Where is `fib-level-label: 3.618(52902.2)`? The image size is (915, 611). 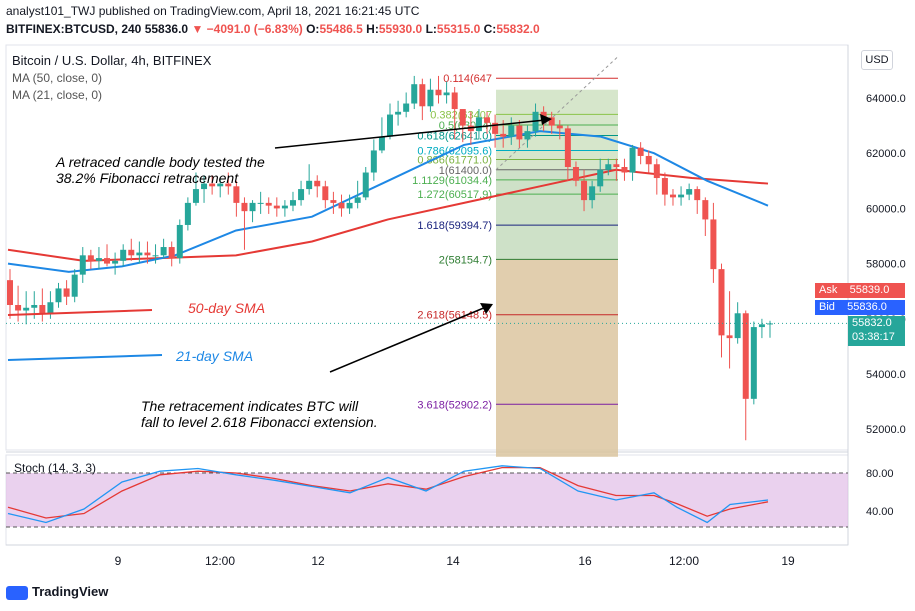
fib-level-label: 3.618(52902.2) is located at coordinates (454, 405).